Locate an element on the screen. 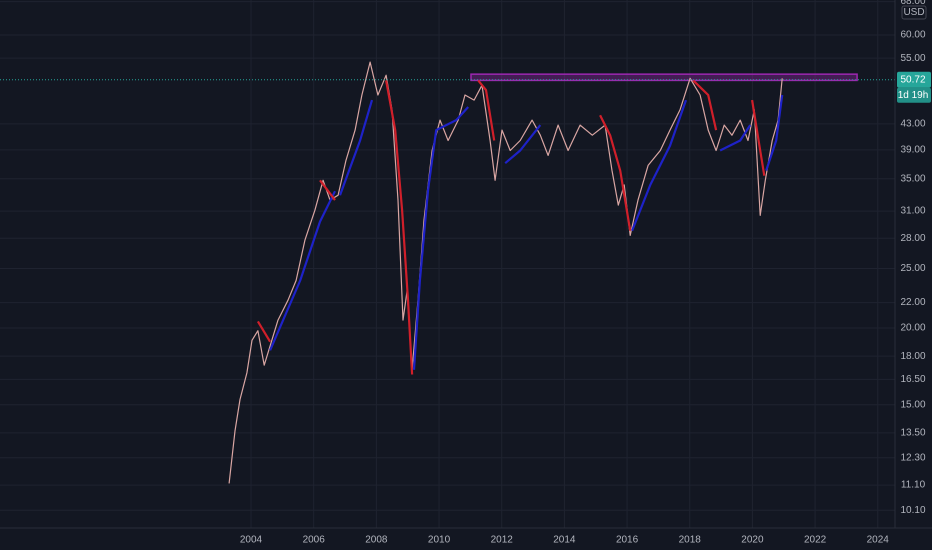  y-tick-label: 18.00 is located at coordinates (912, 356).